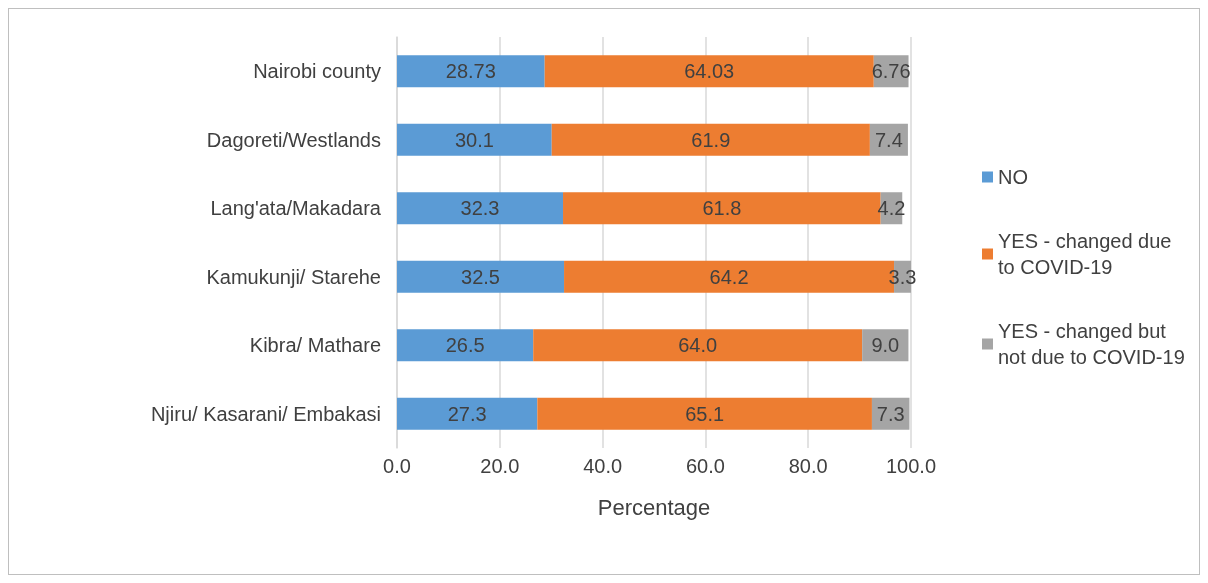 The image size is (1208, 583). What do you see at coordinates (888, 139) in the screenshot?
I see `data-label: 7.4` at bounding box center [888, 139].